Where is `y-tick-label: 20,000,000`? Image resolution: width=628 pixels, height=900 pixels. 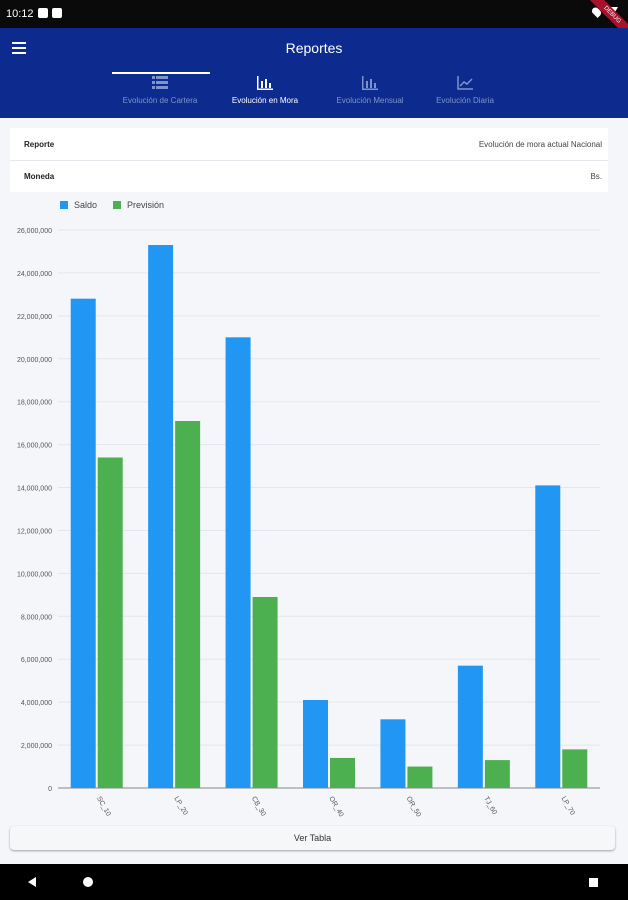
y-tick-label: 20,000,000 is located at coordinates (34, 360).